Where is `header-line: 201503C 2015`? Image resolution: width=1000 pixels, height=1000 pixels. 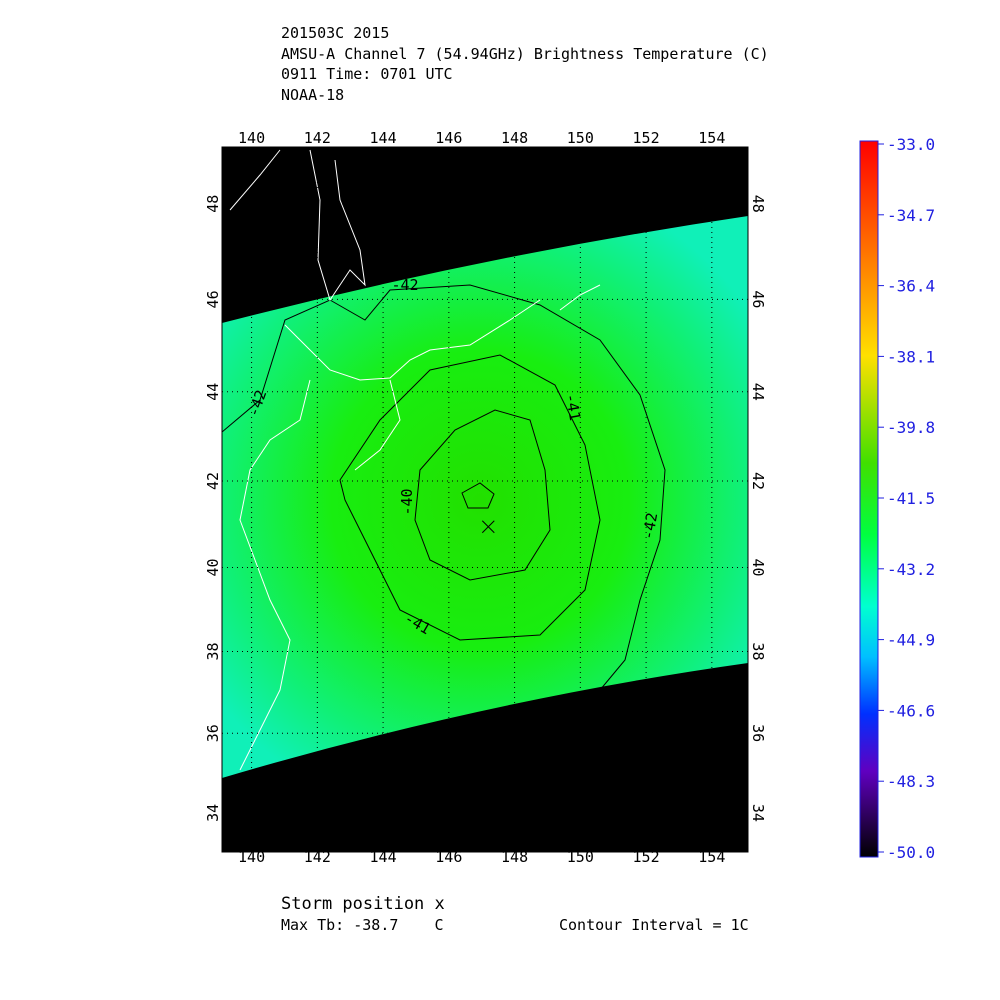 header-line: 201503C 2015 is located at coordinates (335, 33).